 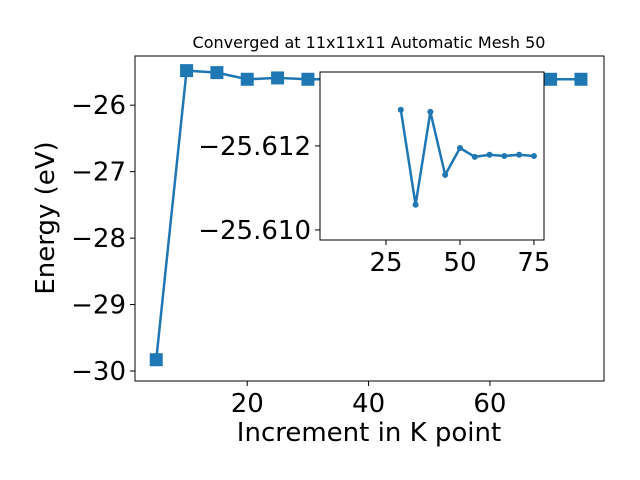 What do you see at coordinates (98, 306) in the screenshot?
I see `y-tick-label: −29` at bounding box center [98, 306].